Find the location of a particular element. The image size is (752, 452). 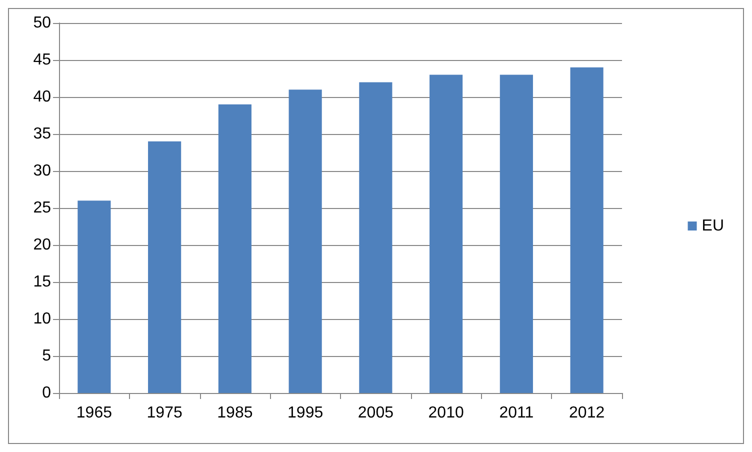

y-tick-label: 25 is located at coordinates (42, 208).